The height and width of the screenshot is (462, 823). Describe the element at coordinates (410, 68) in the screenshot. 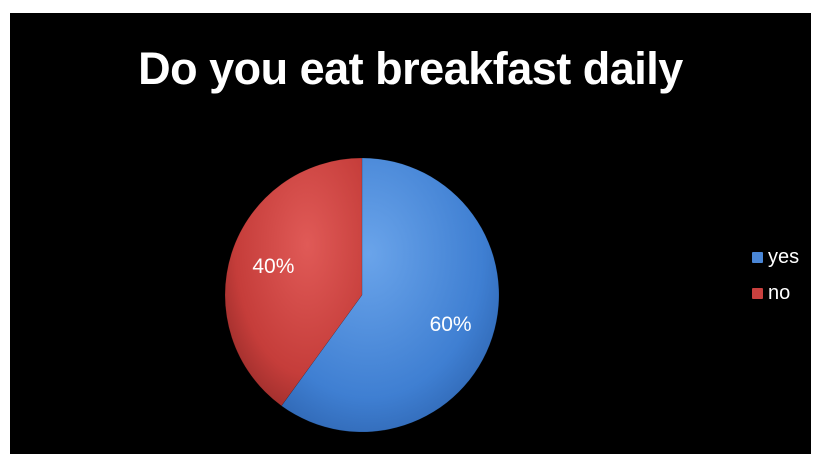

I see `chart-title: Do you eat breakfast daily` at that location.